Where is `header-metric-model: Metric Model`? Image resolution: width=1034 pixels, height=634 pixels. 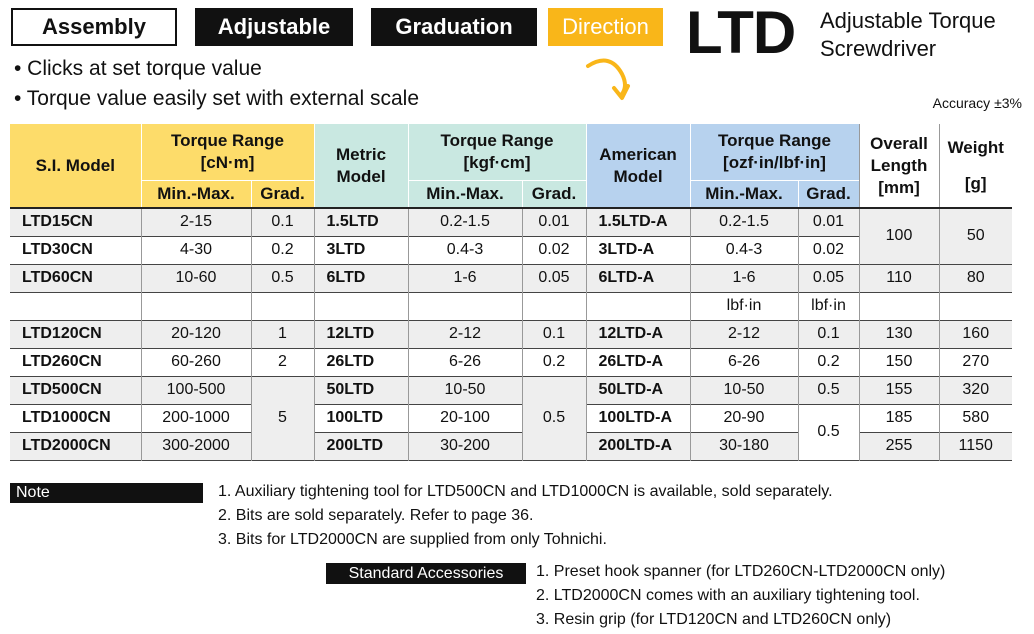 header-metric-model: Metric Model is located at coordinates (360, 166).